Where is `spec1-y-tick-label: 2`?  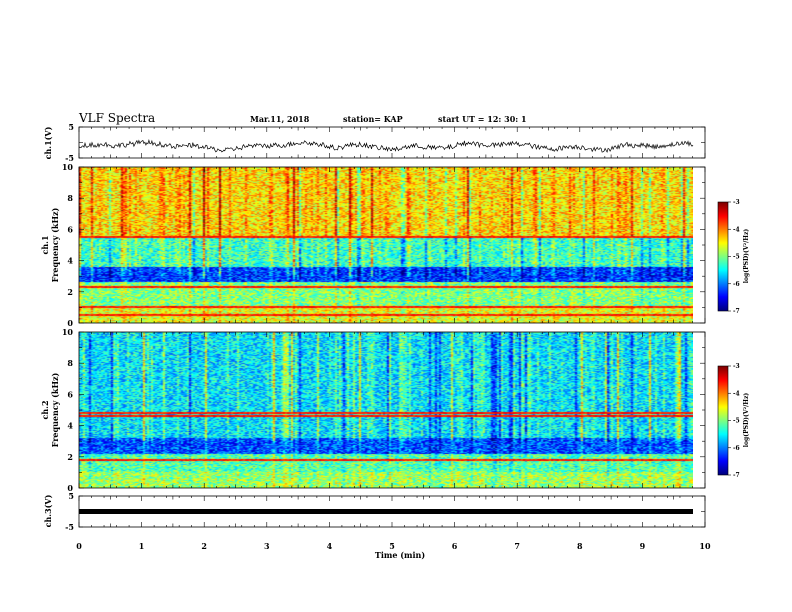 spec1-y-tick-label: 2 is located at coordinates (70, 292).